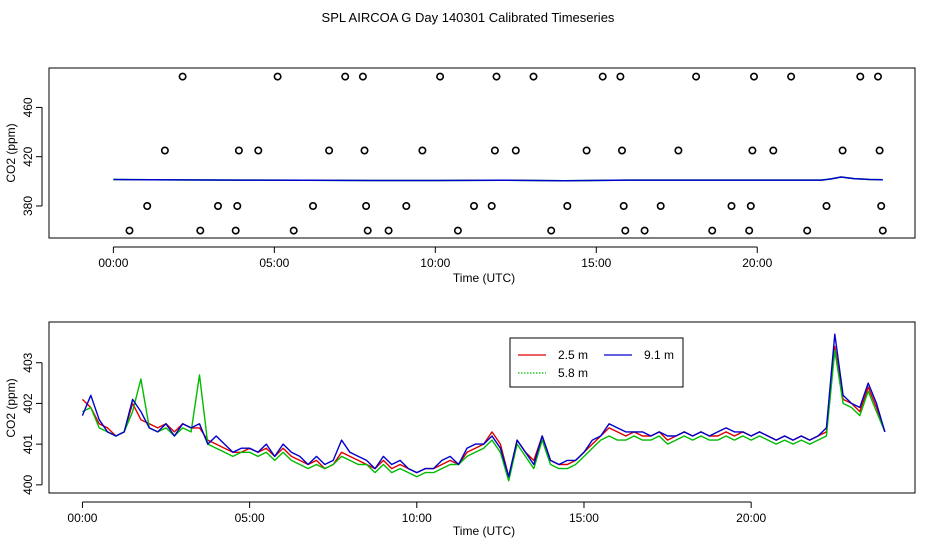  What do you see at coordinates (484, 531) in the screenshot?
I see `bottom-x-axis-label: Time (UTC)` at bounding box center [484, 531].